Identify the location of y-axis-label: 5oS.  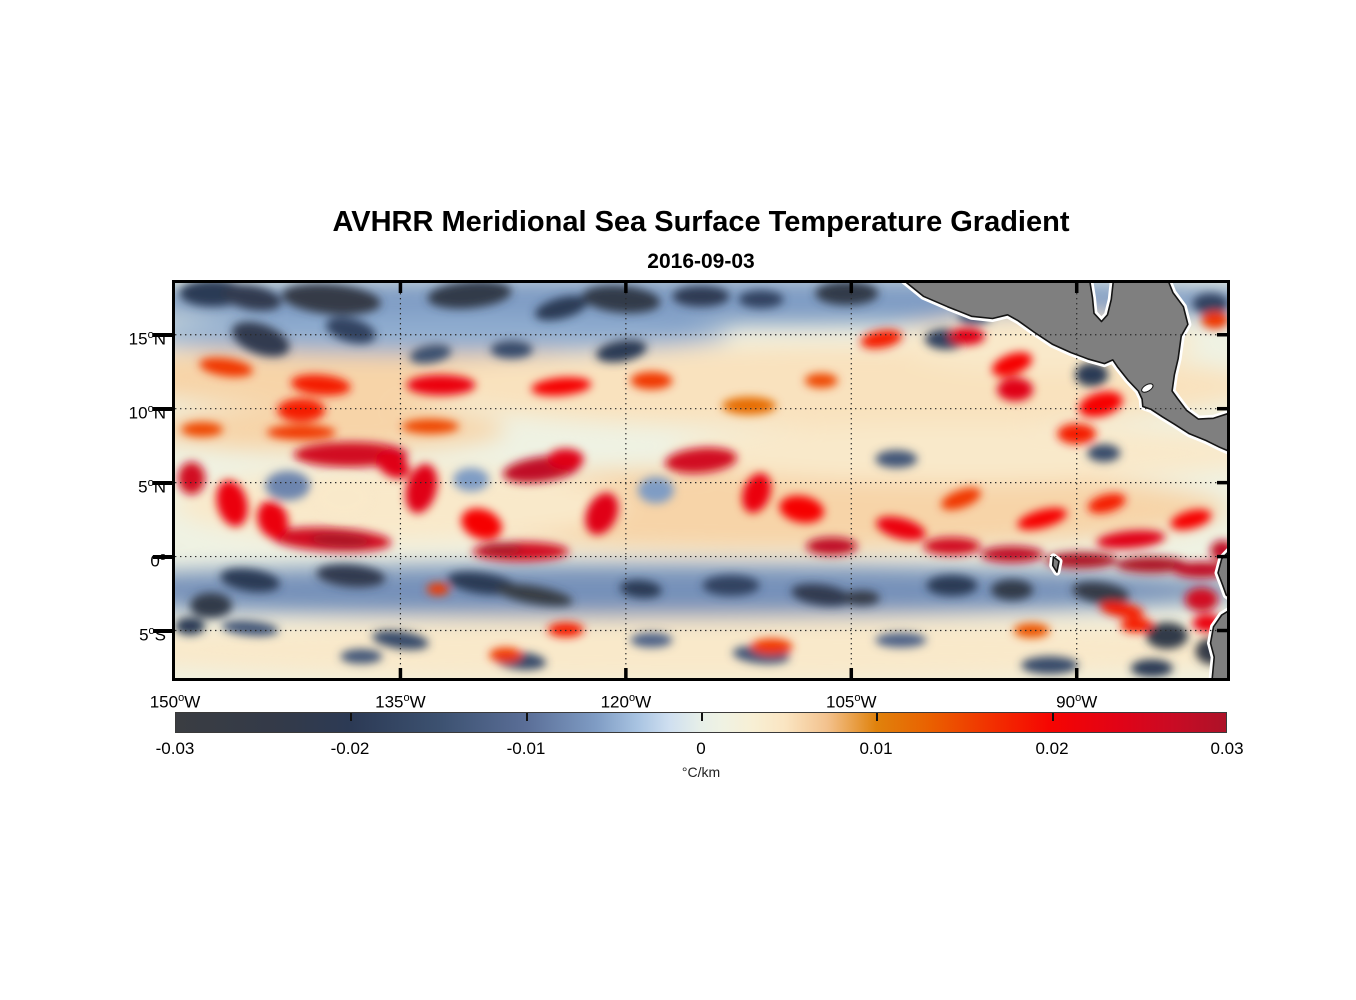
(152, 634).